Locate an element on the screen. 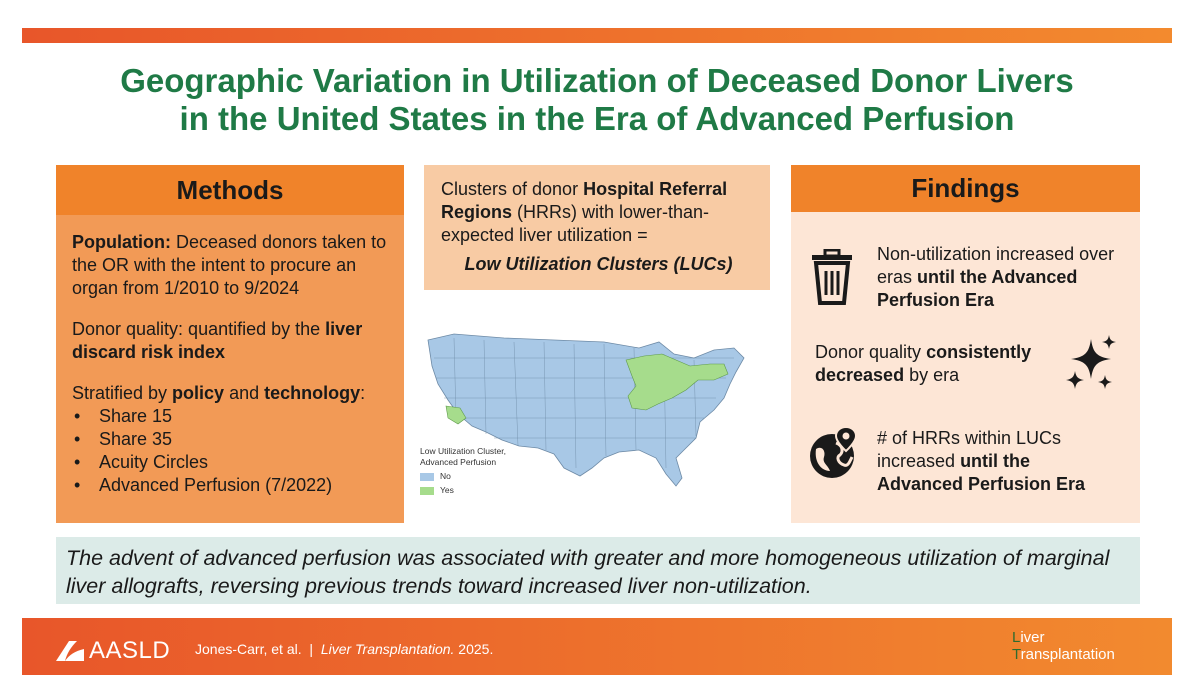 The image size is (1199, 698). us-hrr-map is located at coordinates (586, 410).